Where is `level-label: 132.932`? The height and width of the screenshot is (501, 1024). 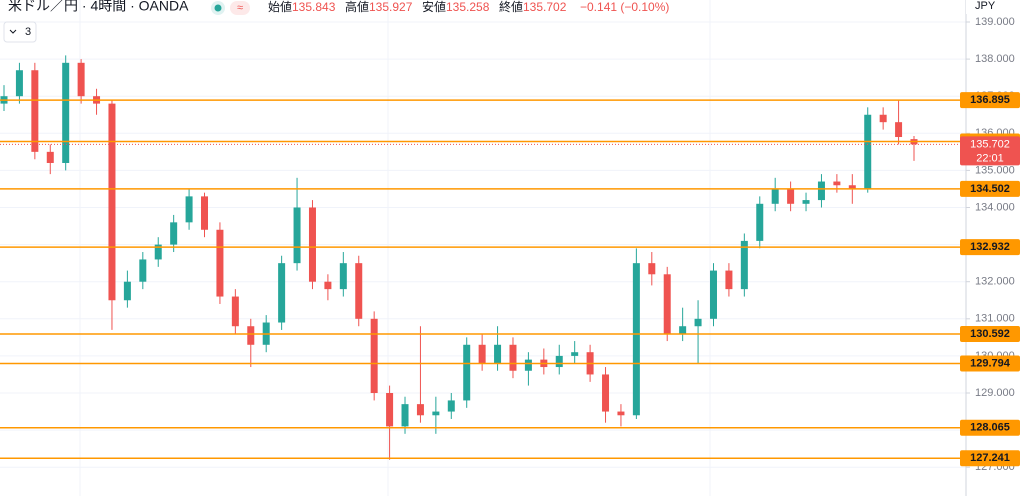
level-label: 132.932 is located at coordinates (990, 247).